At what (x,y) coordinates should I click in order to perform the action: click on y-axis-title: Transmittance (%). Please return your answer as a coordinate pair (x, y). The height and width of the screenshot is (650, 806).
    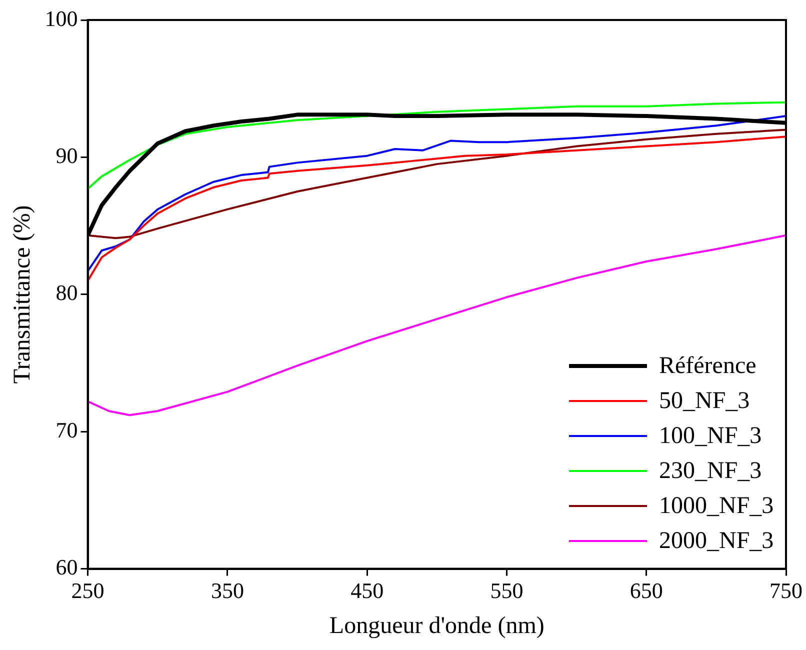
    Looking at the image, I should click on (23, 294).